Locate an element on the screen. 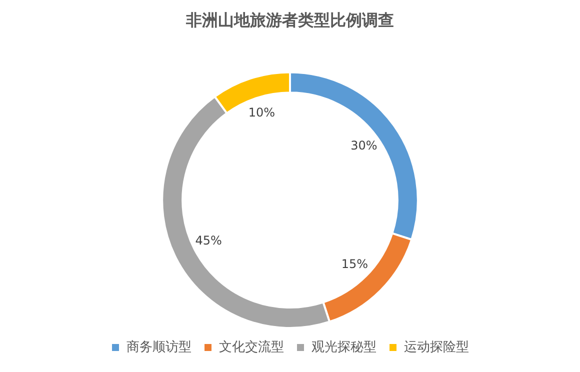 The width and height of the screenshot is (580, 372). data-label: 15% is located at coordinates (354, 263).